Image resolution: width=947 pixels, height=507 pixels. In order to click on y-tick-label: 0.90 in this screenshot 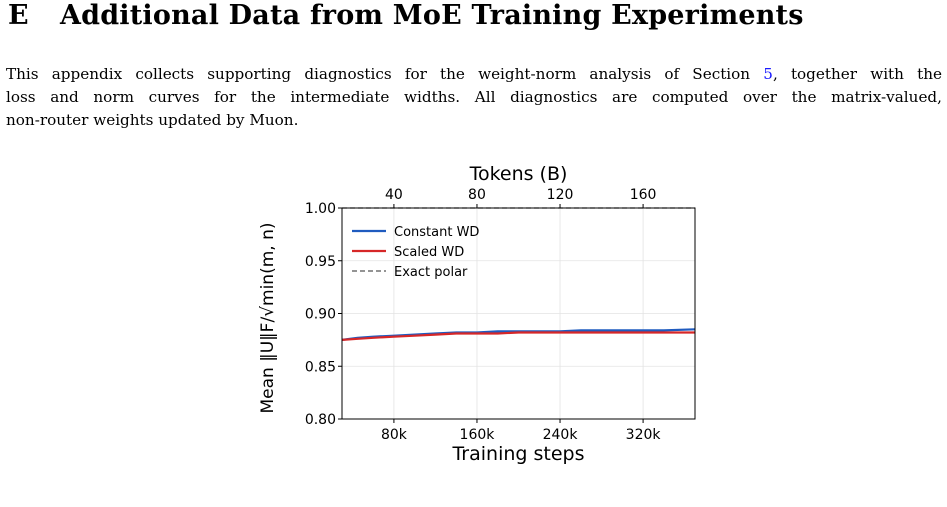, I will do `click(320, 315)`.